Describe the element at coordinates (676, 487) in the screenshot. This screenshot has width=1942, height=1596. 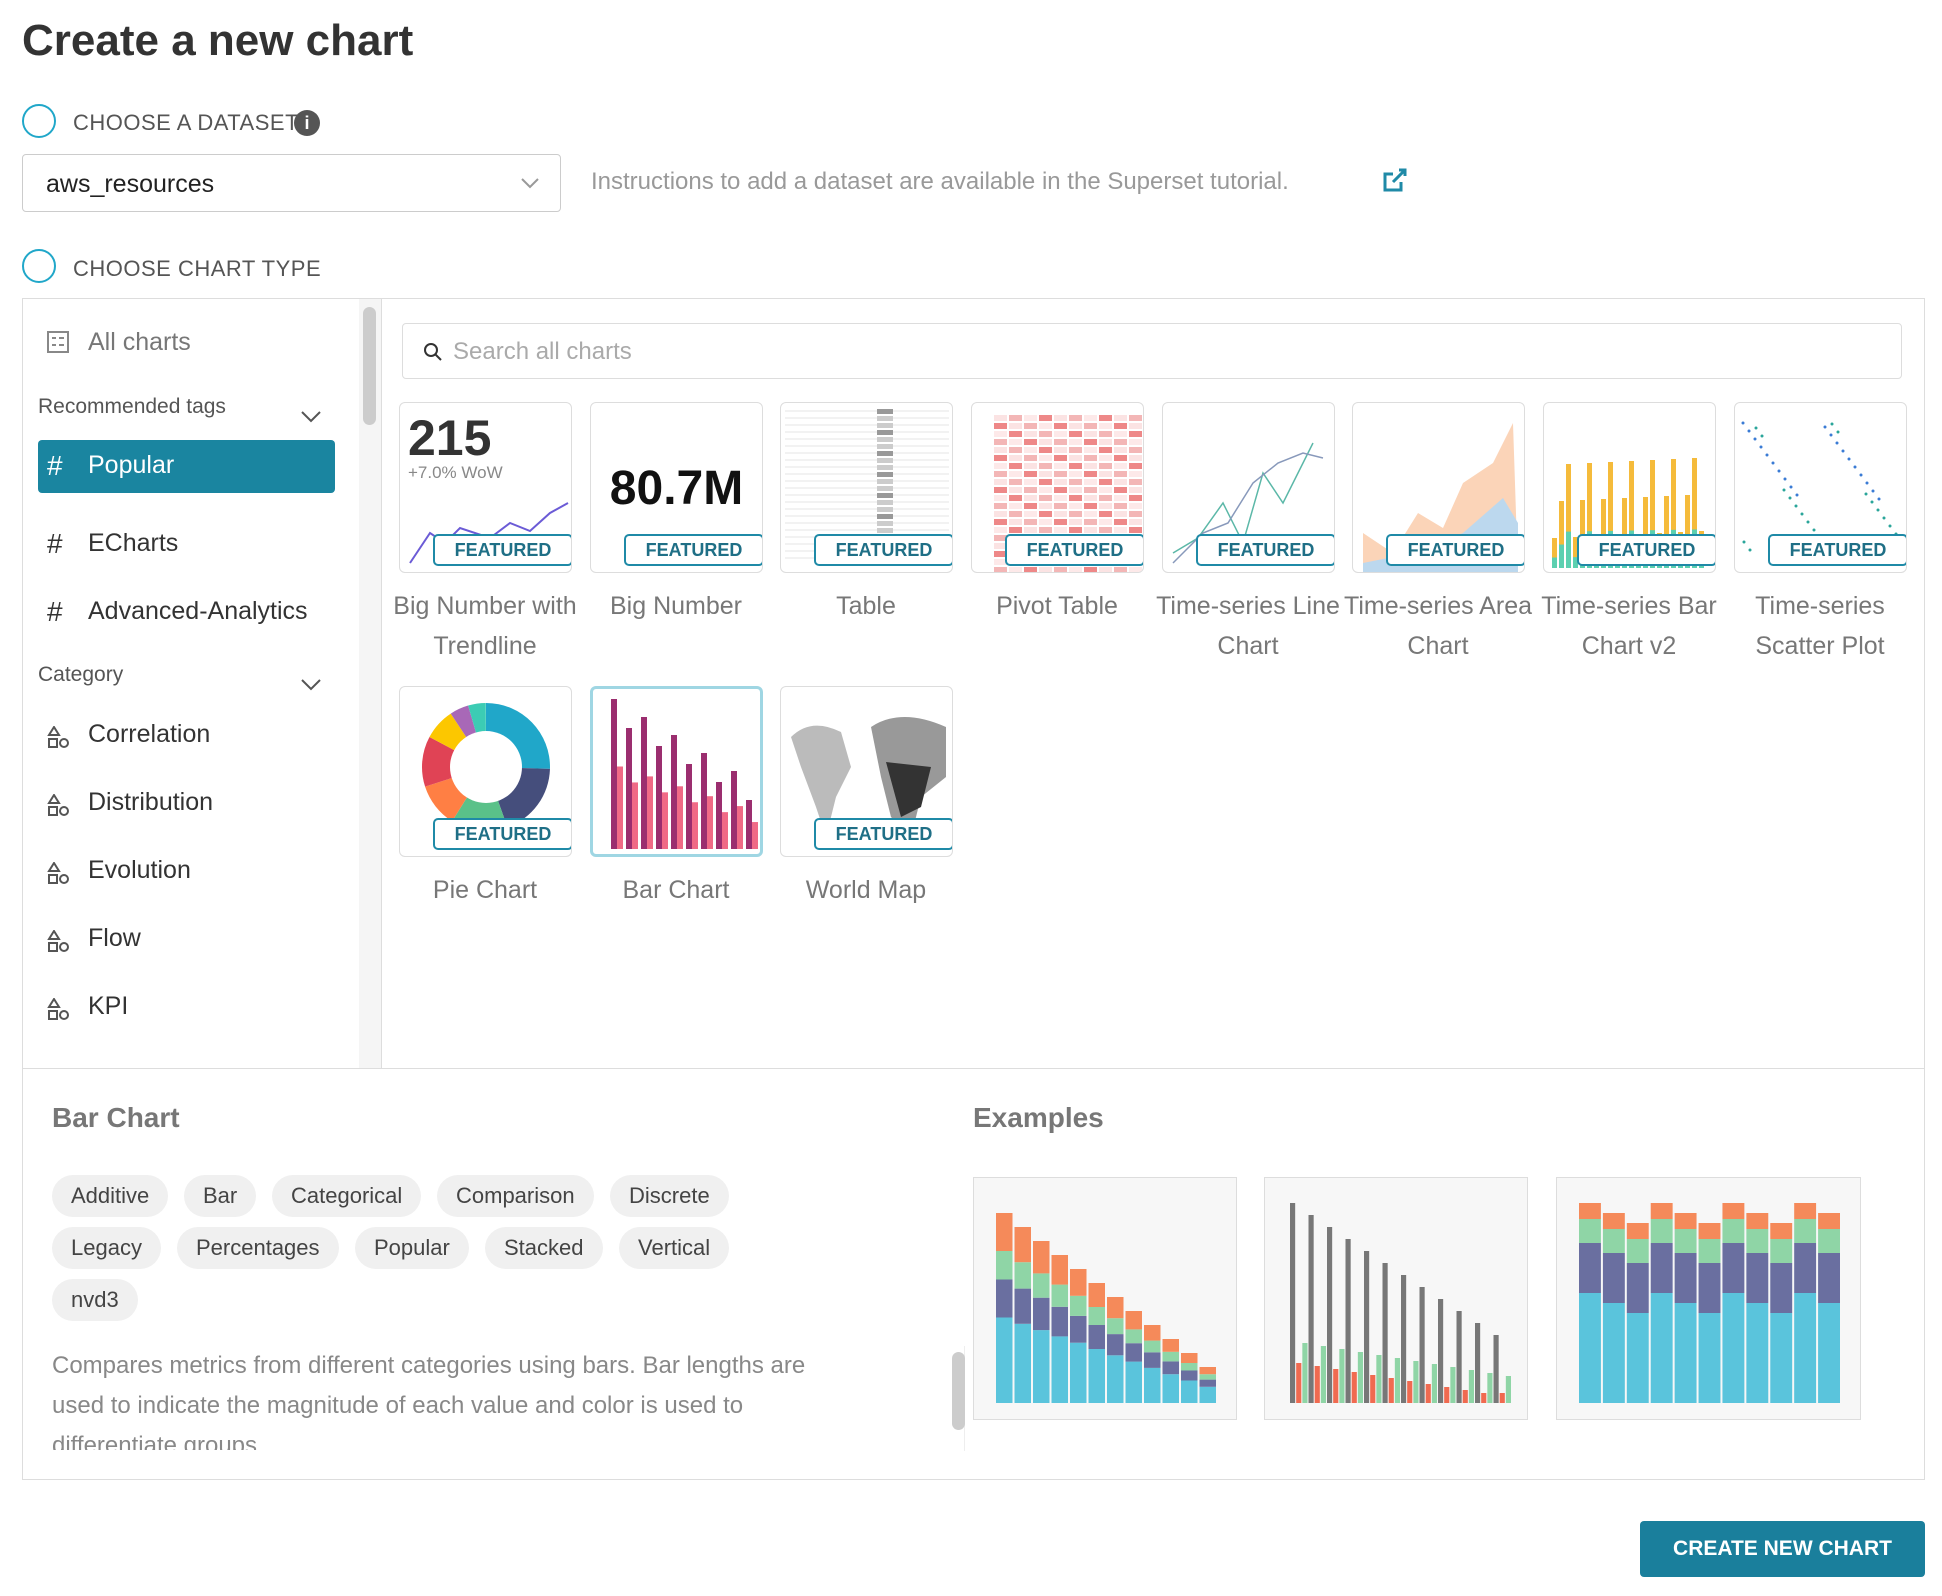
I see `chart-thumbnail: 80.7M FEATURED` at that location.